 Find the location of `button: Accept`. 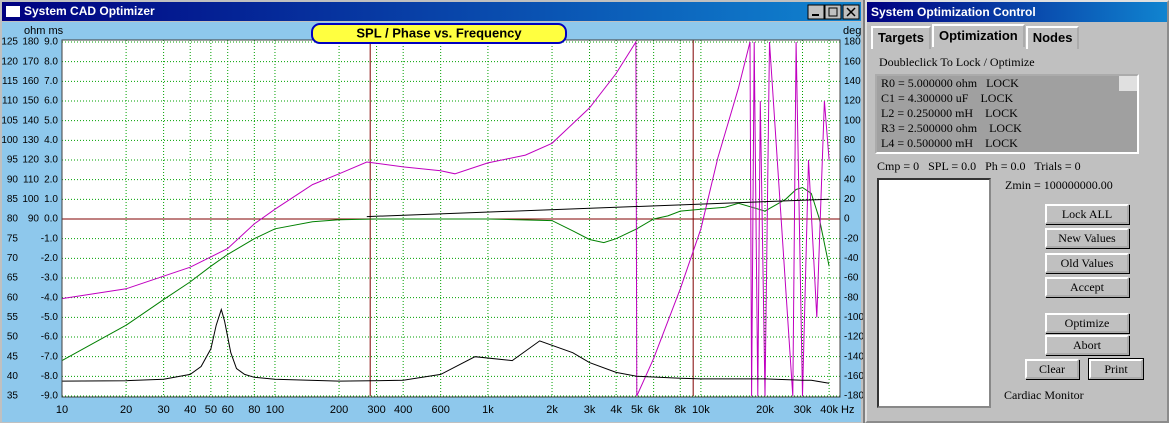

button: Accept is located at coordinates (1087, 287).